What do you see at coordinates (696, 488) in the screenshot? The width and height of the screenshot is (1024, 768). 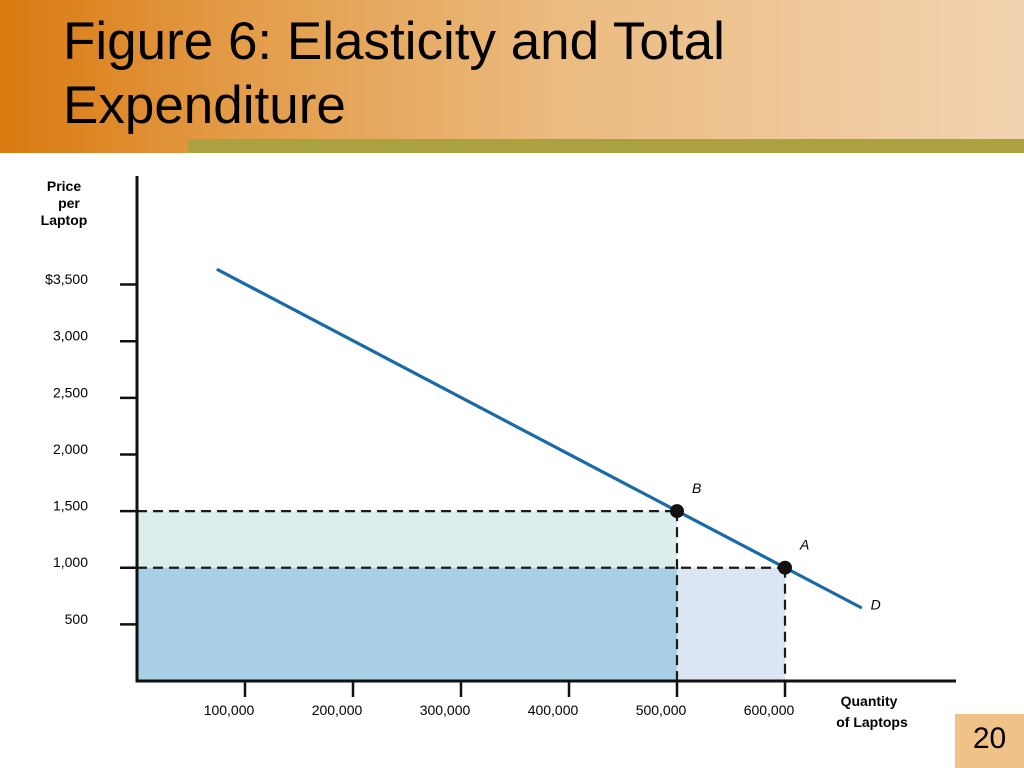 I see `point-label-B: B` at bounding box center [696, 488].